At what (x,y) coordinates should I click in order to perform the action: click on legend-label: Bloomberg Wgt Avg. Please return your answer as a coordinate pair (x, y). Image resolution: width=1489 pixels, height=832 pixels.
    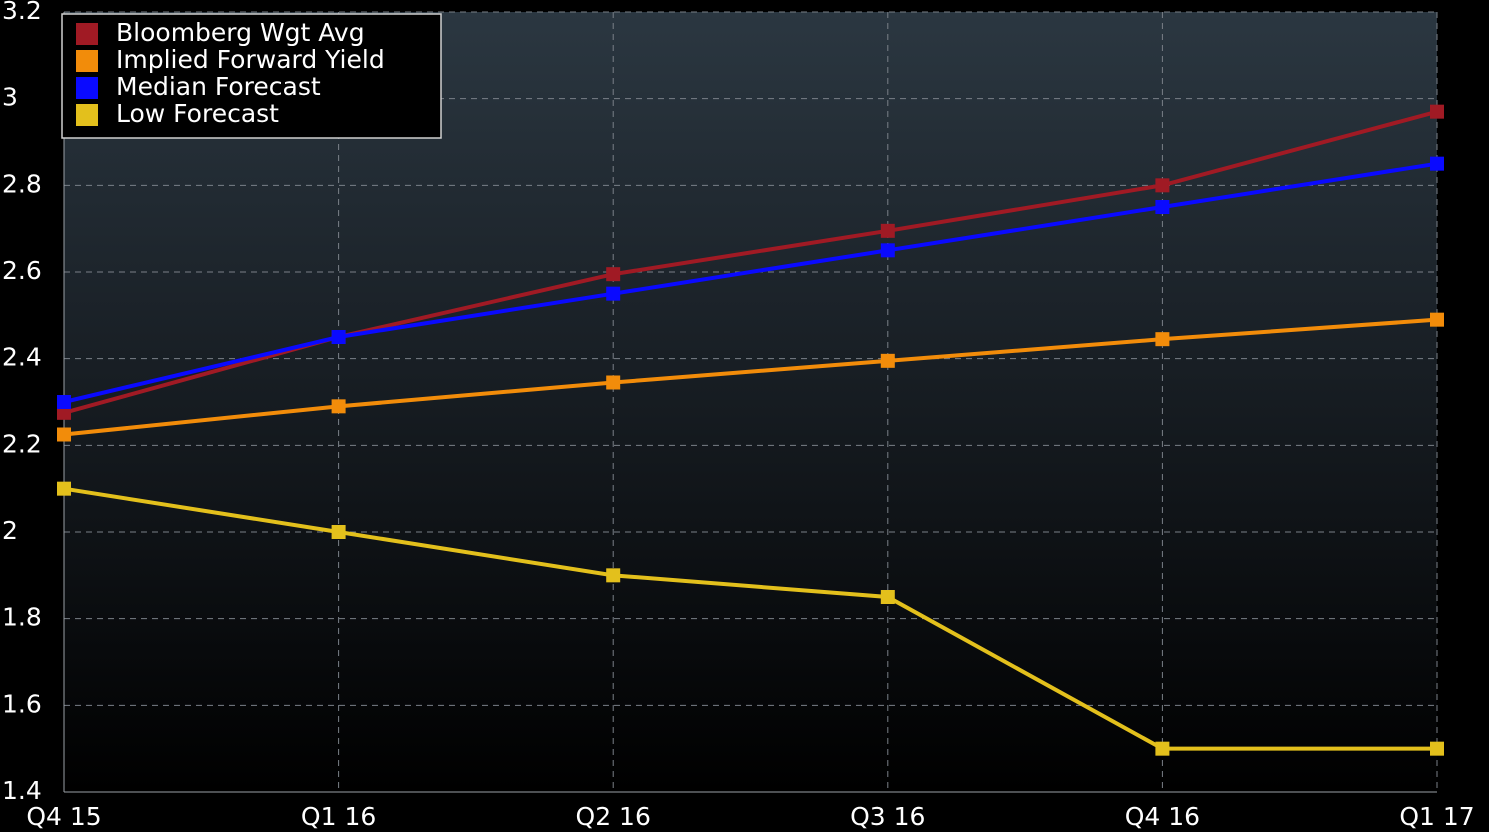
    Looking at the image, I should click on (240, 32).